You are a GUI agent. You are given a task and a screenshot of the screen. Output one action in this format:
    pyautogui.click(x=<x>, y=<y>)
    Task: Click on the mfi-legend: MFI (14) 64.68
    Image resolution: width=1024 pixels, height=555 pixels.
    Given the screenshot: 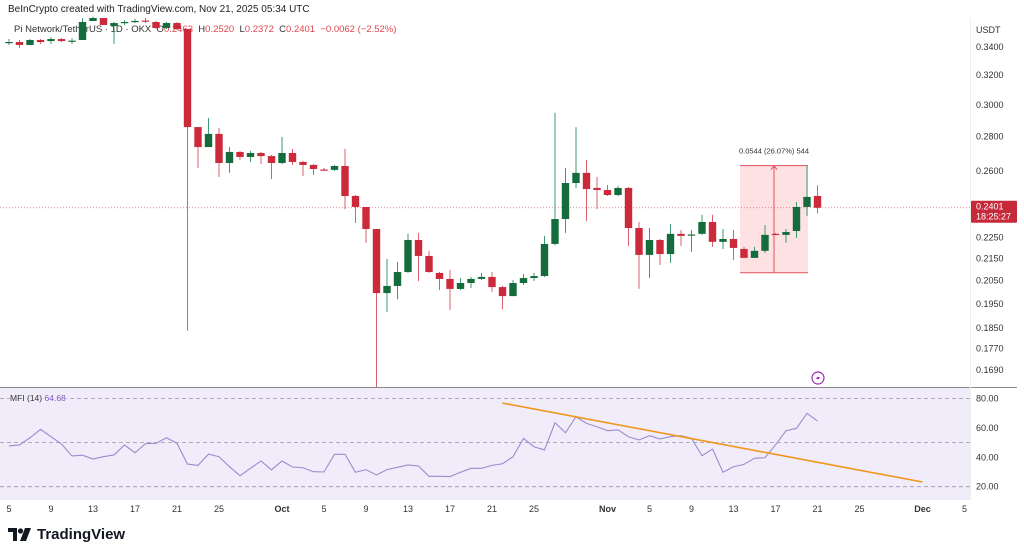 What is the action you would take?
    pyautogui.click(x=38, y=398)
    